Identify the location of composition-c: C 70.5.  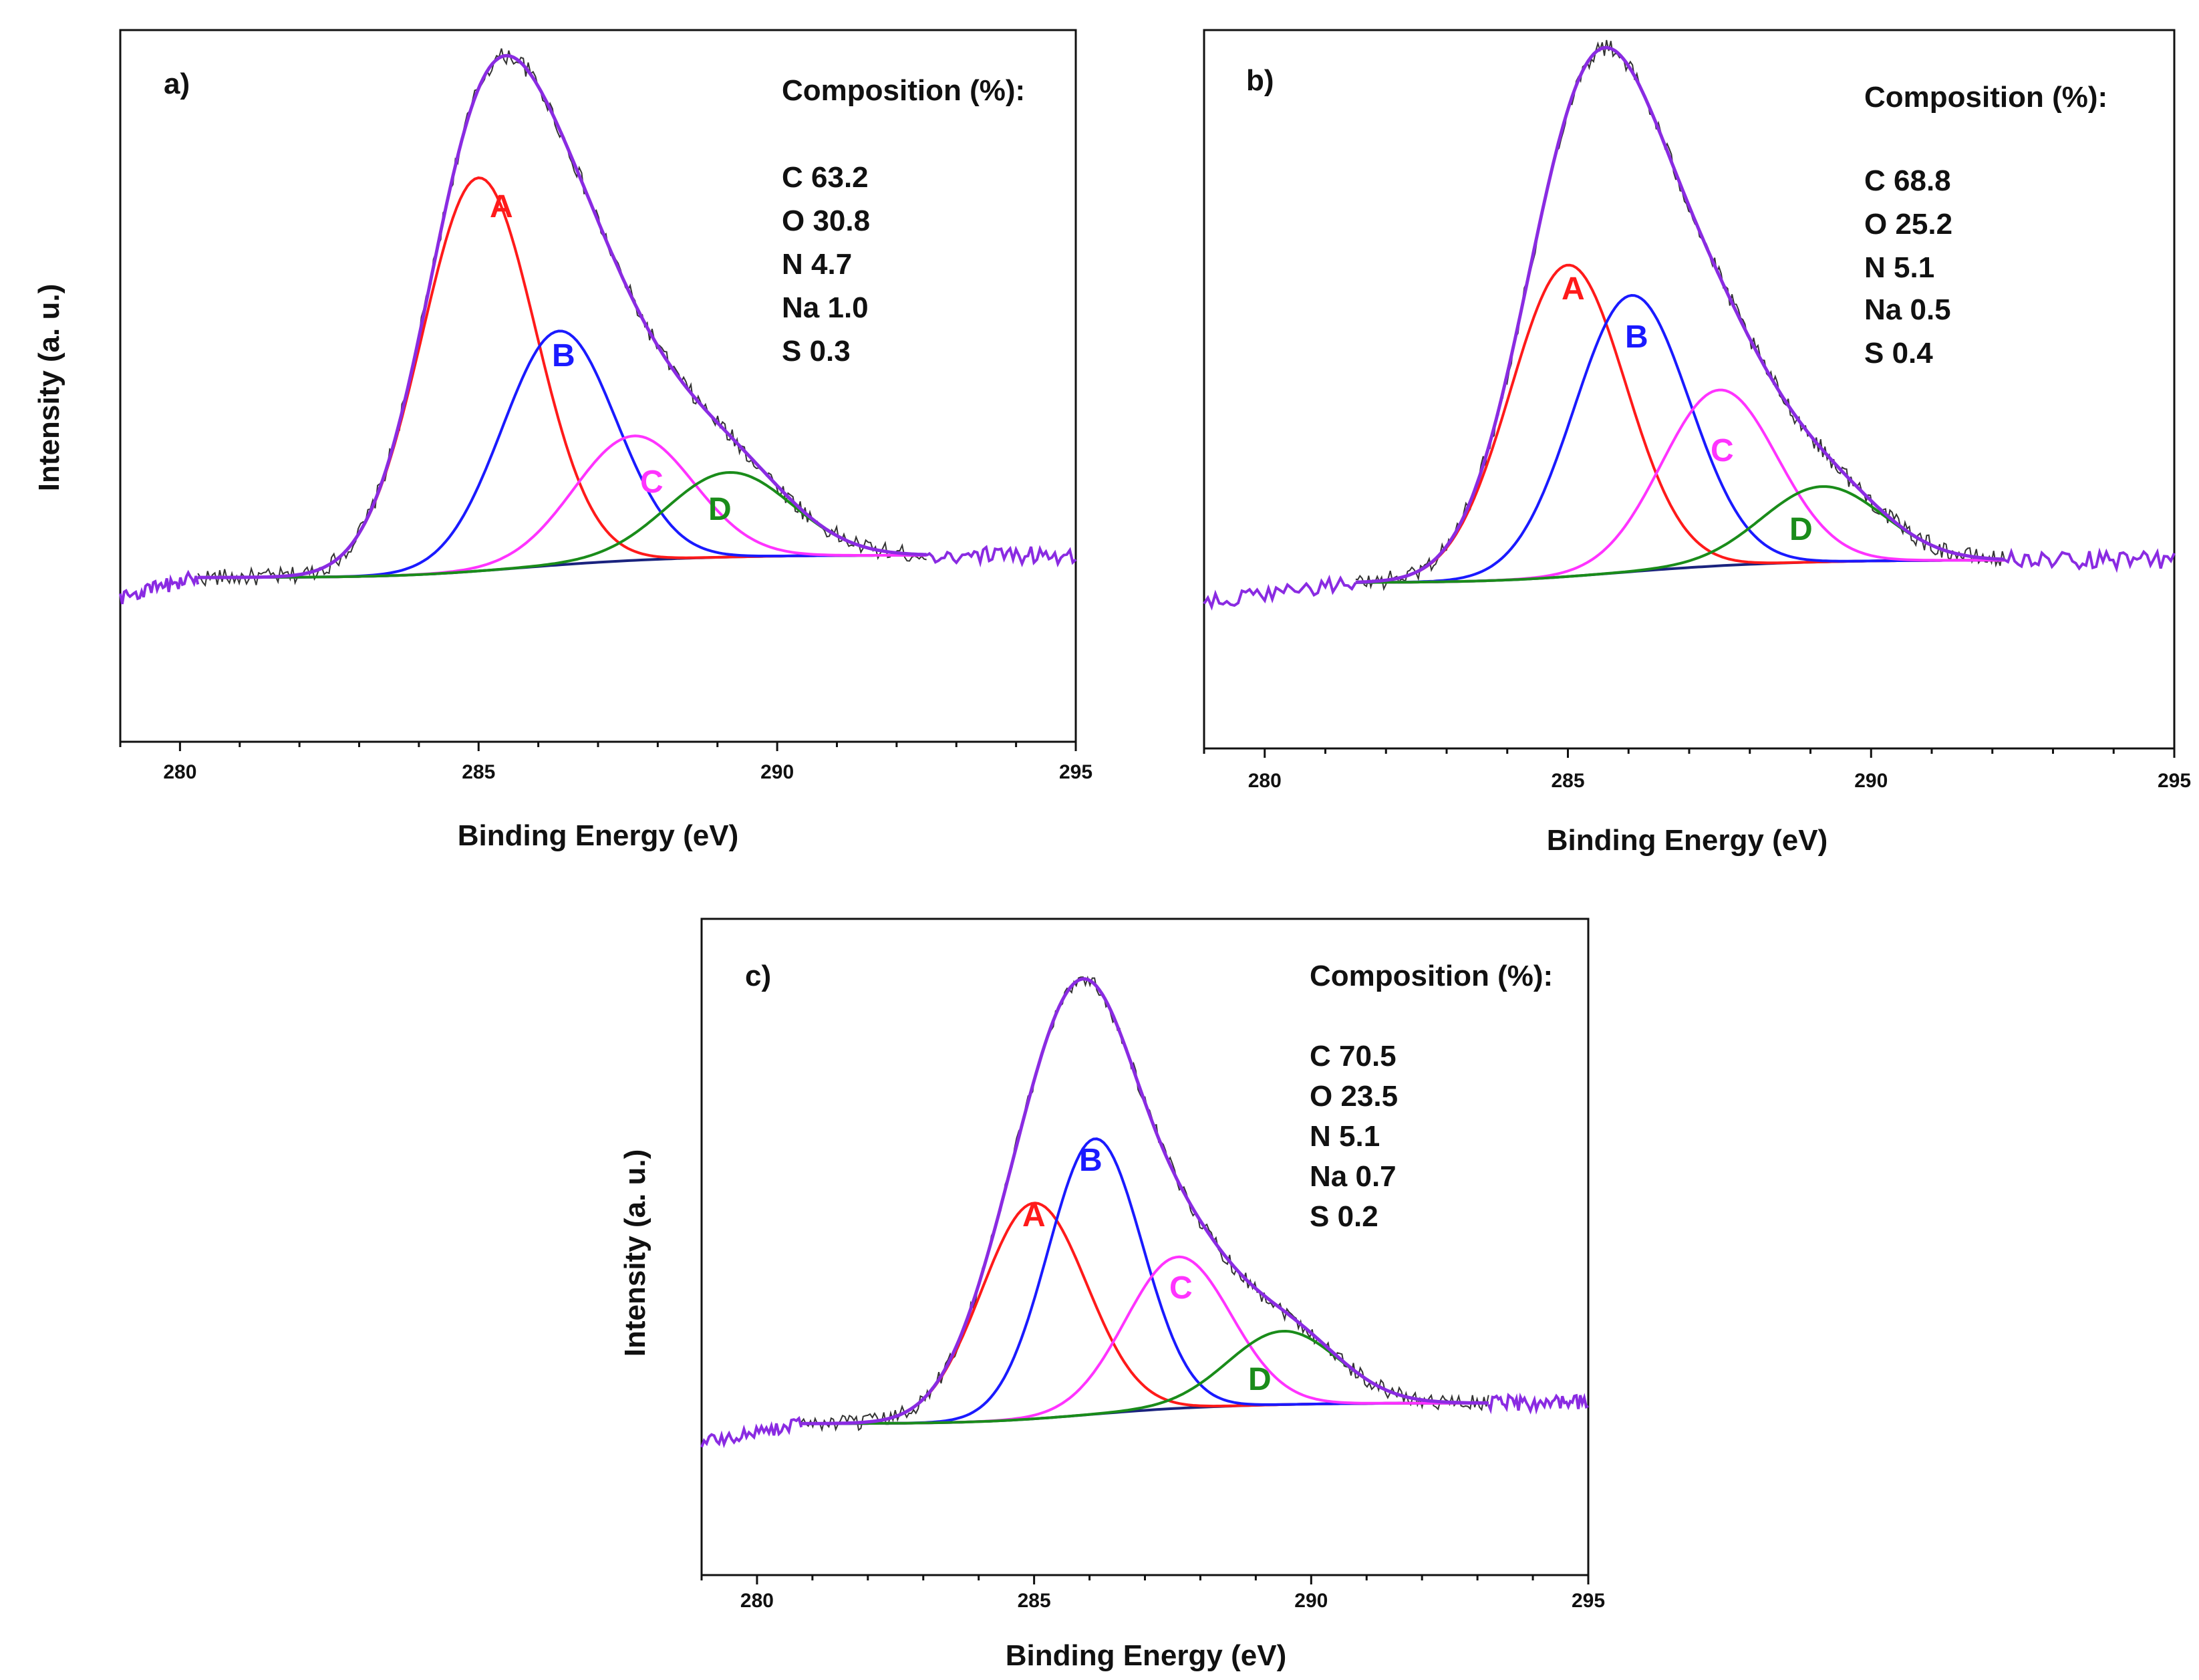
(1353, 1056).